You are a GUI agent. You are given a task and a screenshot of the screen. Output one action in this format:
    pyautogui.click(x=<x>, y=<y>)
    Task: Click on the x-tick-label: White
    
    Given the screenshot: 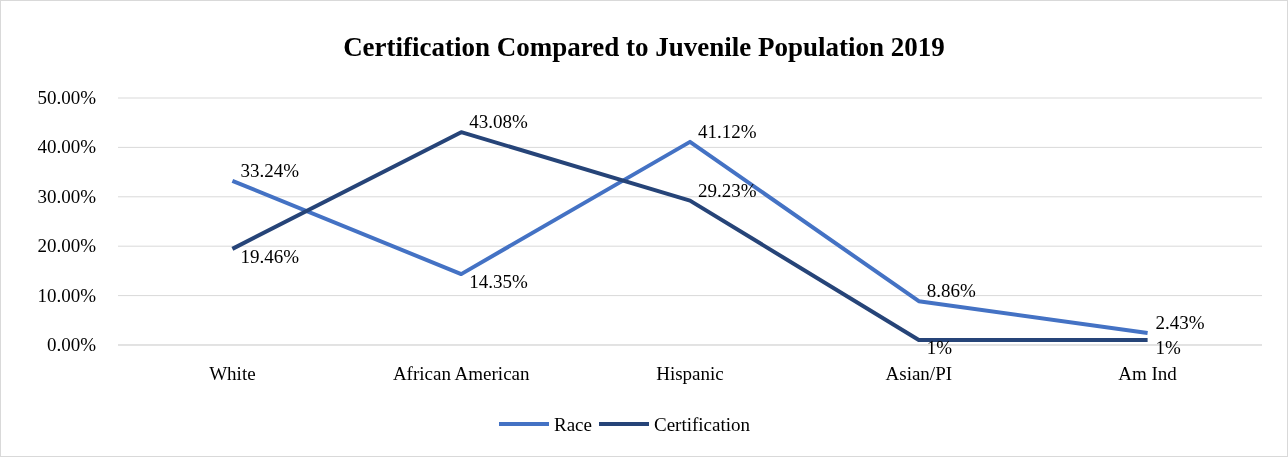 What is the action you would take?
    pyautogui.click(x=232, y=373)
    